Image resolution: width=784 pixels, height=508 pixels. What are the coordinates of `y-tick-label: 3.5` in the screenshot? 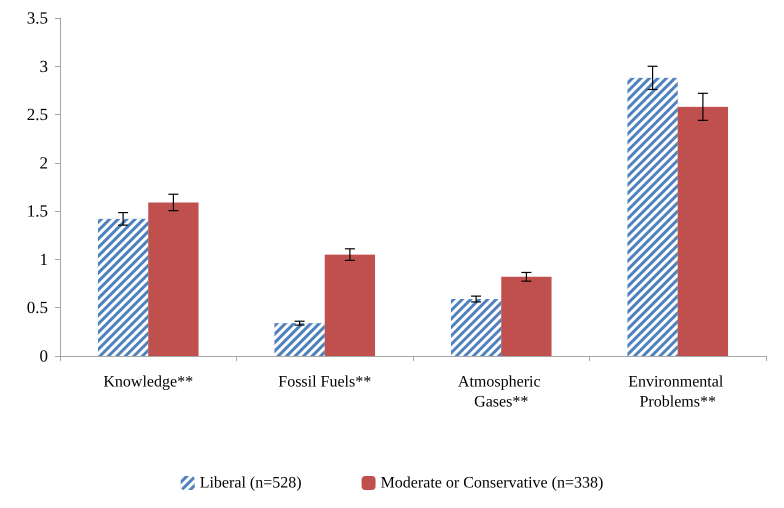 It's located at (37, 18).